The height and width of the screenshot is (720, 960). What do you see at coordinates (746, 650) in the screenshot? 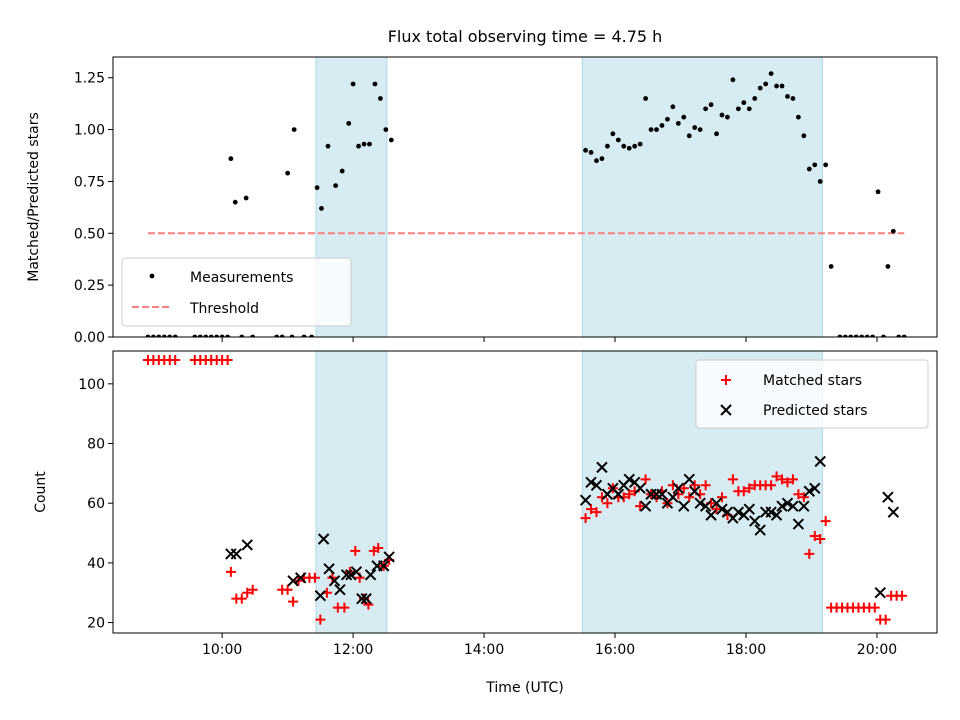
I see `x-tick-label: 18:00` at bounding box center [746, 650].